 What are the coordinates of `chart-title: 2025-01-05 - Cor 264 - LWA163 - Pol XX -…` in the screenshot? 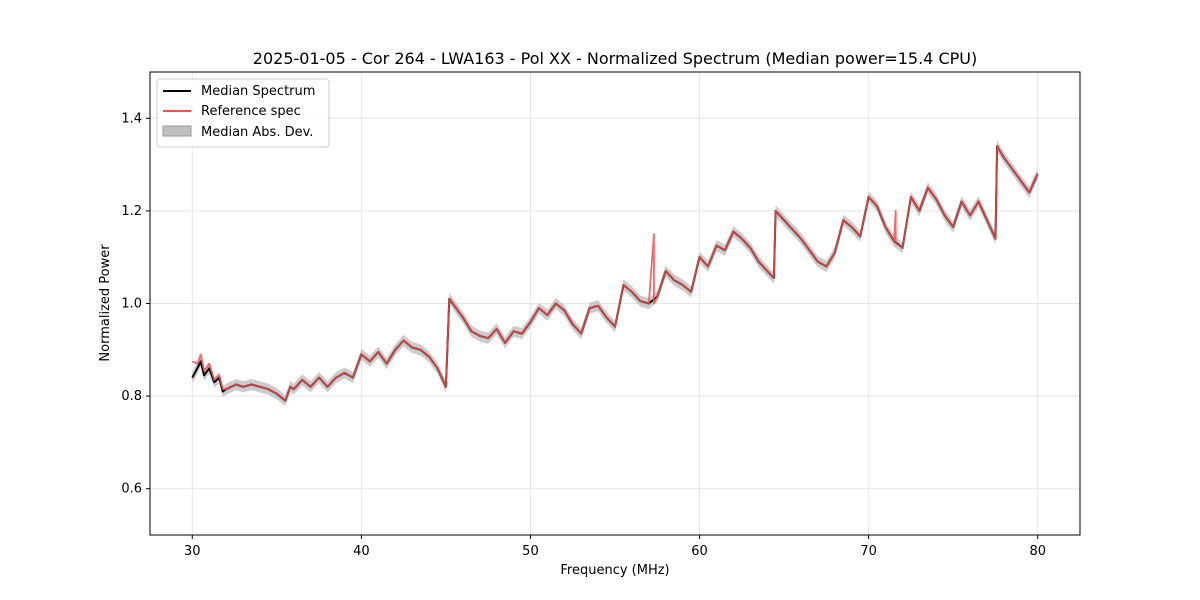 It's located at (615, 58).